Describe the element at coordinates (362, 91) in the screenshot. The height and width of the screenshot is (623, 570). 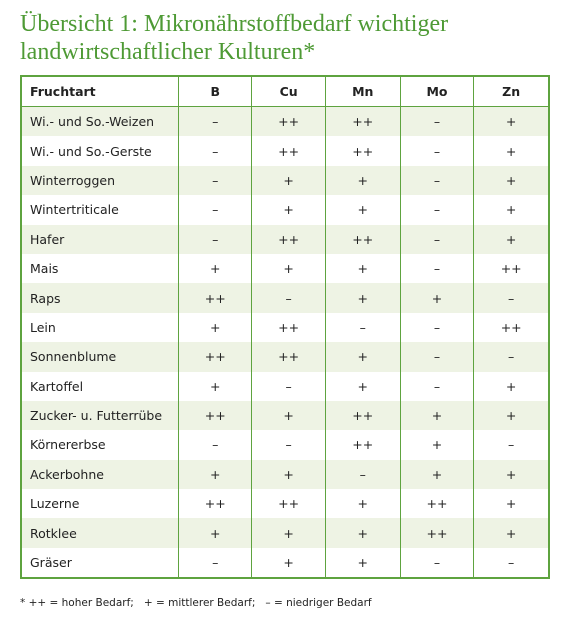
I see `header-cell: Mn` at that location.